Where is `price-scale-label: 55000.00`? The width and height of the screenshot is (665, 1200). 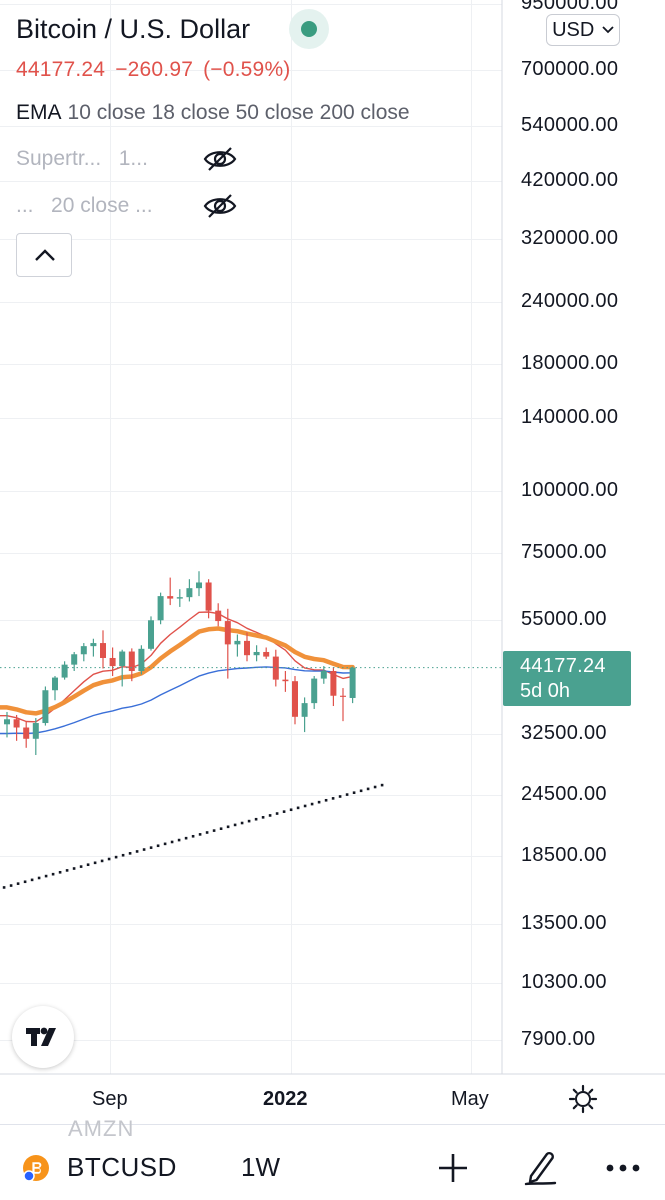
price-scale-label: 55000.00 is located at coordinates (564, 619).